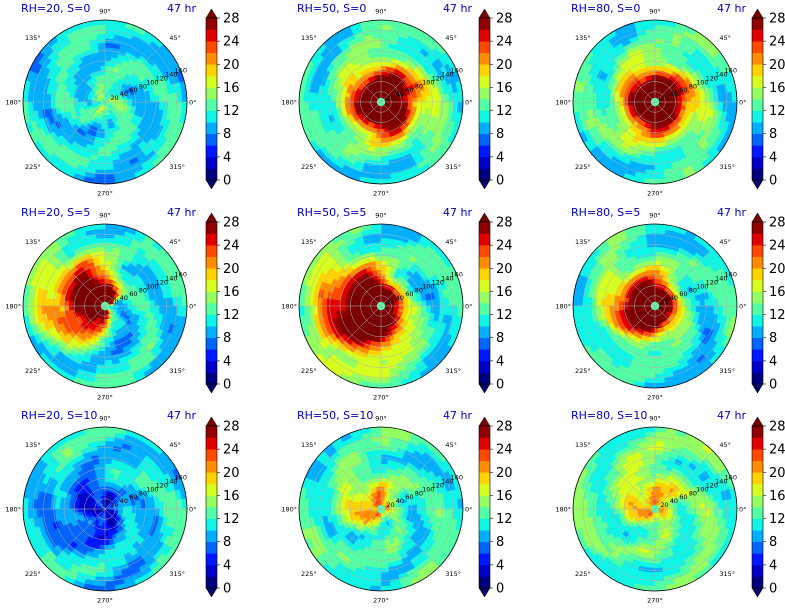 The image size is (785, 612). I want to click on angle-tick-label: 135°, so click(33, 242).